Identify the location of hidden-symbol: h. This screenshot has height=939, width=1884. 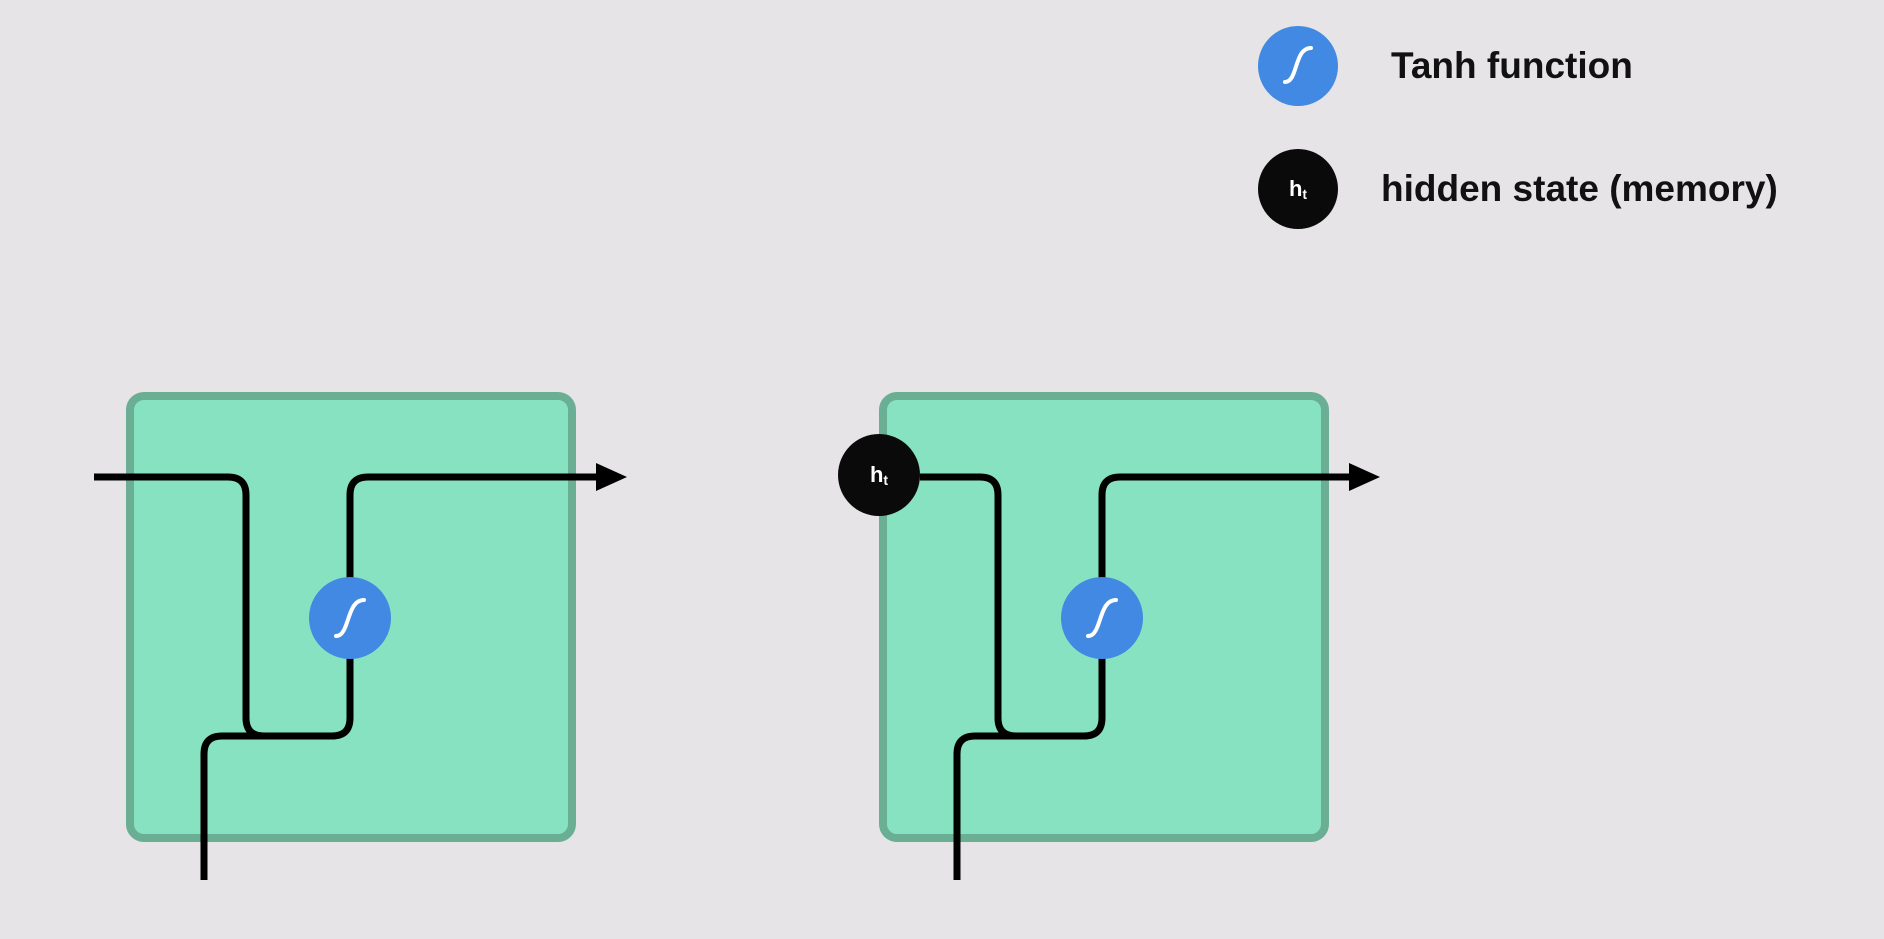
(1295, 188).